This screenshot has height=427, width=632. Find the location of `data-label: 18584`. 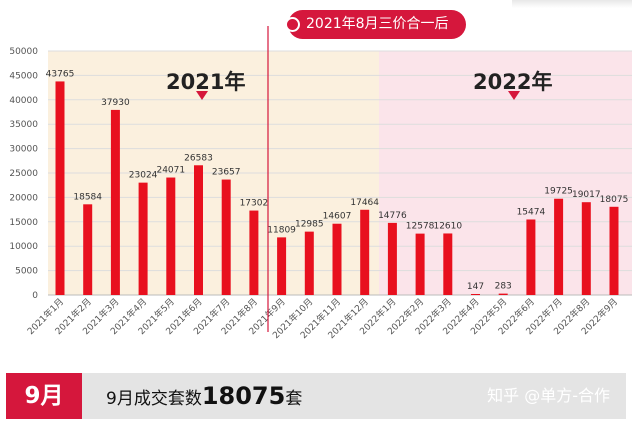

data-label: 18584 is located at coordinates (87, 197).